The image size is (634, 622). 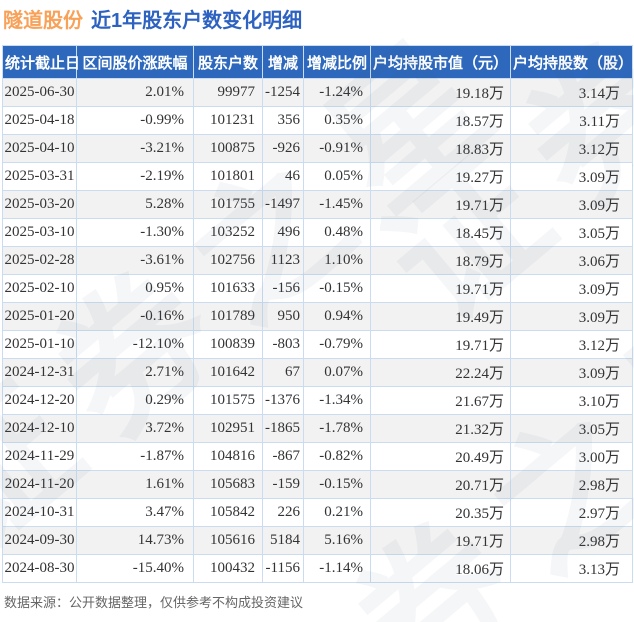 What do you see at coordinates (135, 92) in the screenshot?
I see `cell-range-change: 2.01%` at bounding box center [135, 92].